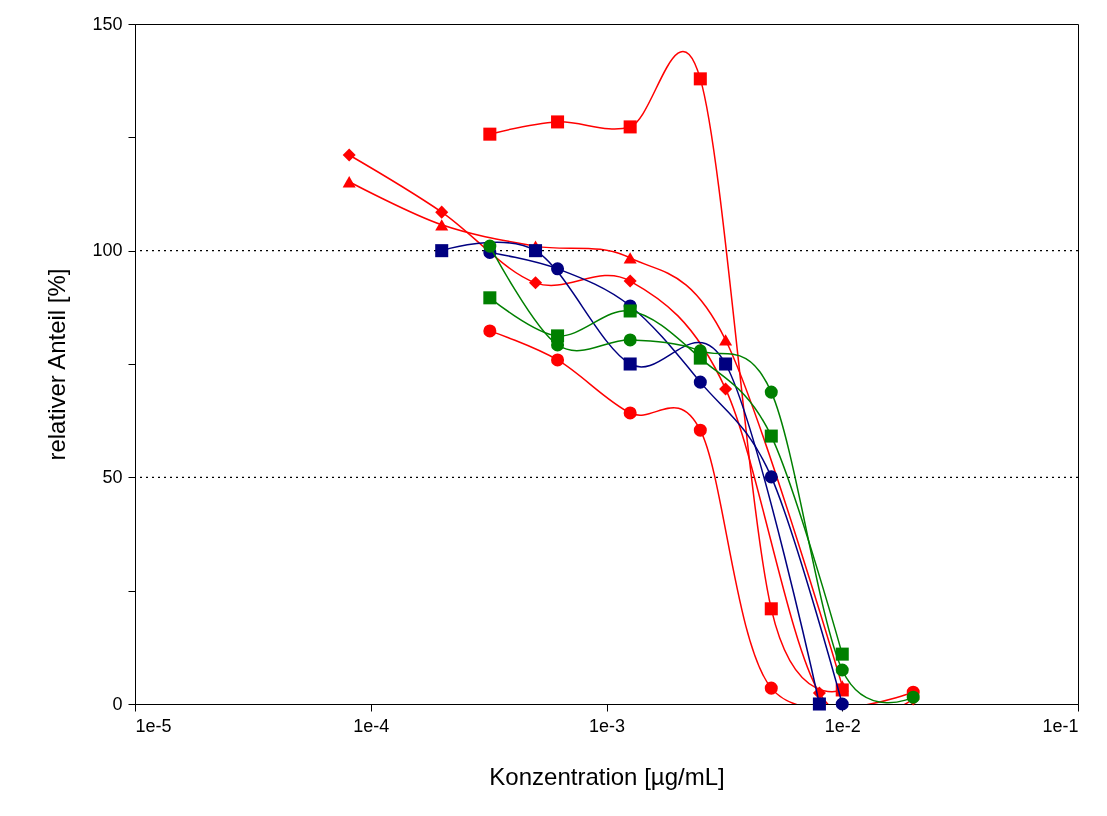  I want to click on y-tick-label: 0, so click(117, 703).